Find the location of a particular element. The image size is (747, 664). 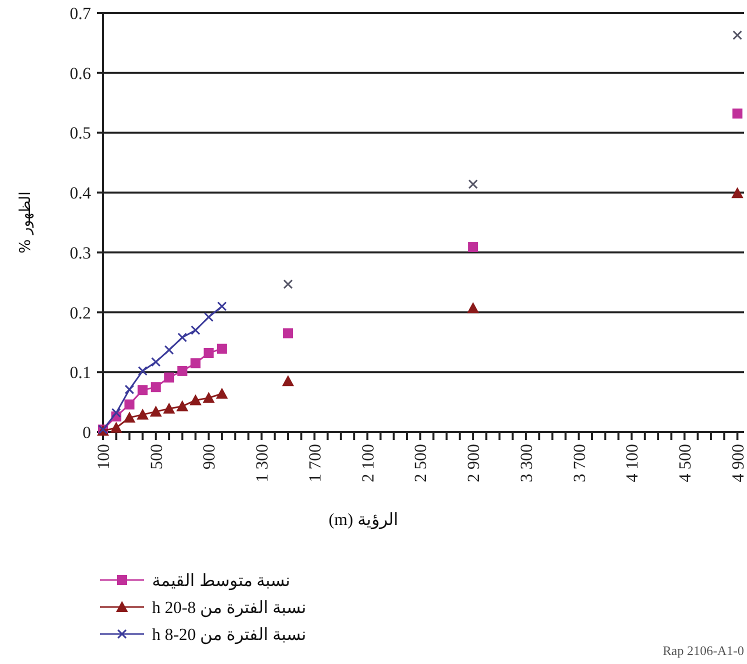

x-tick-label: 4 900 is located at coordinates (737, 463).